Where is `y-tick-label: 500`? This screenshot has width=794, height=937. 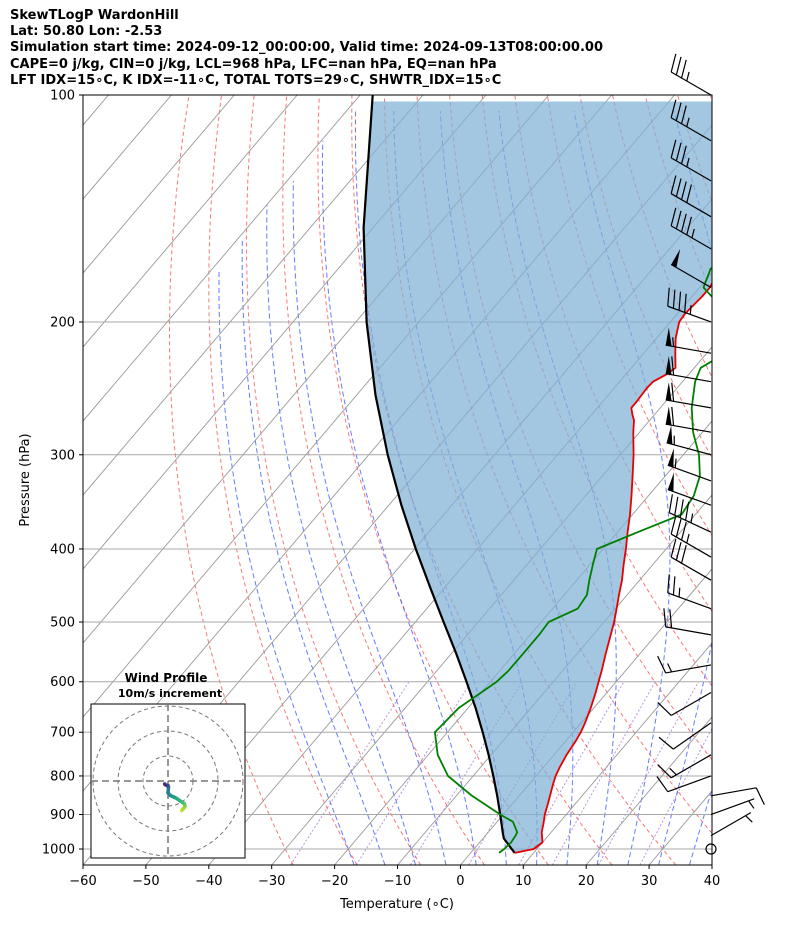 y-tick-label: 500 is located at coordinates (62, 623).